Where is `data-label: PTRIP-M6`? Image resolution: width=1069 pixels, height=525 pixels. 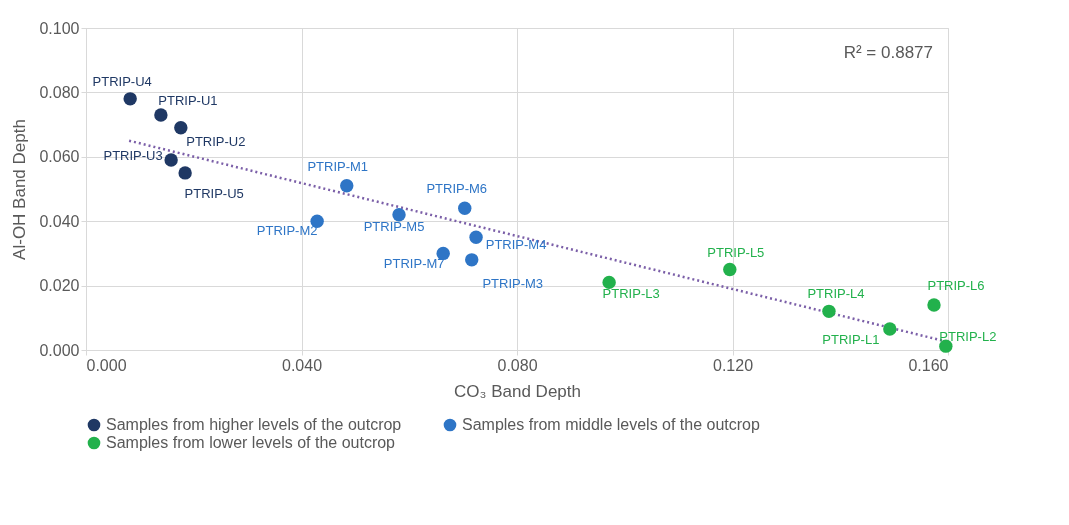 data-label: PTRIP-M6 is located at coordinates (457, 189).